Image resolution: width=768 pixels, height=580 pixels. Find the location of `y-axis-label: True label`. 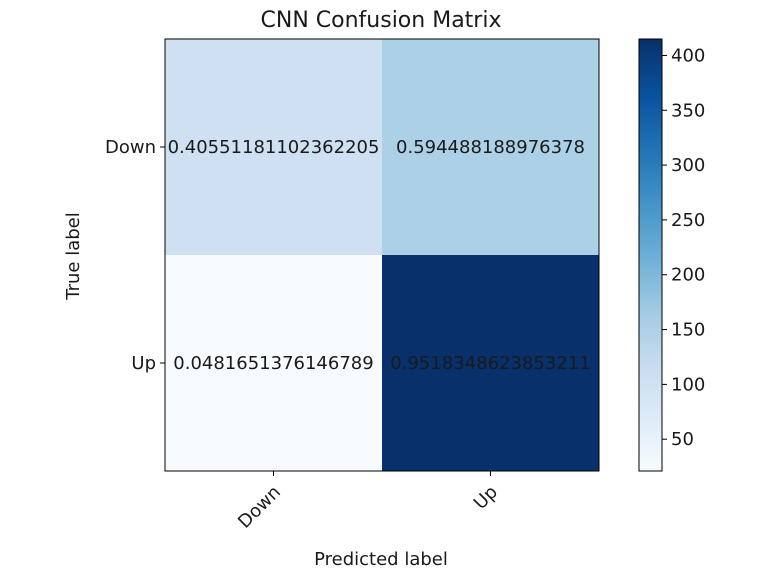

y-axis-label: True label is located at coordinates (73, 256).